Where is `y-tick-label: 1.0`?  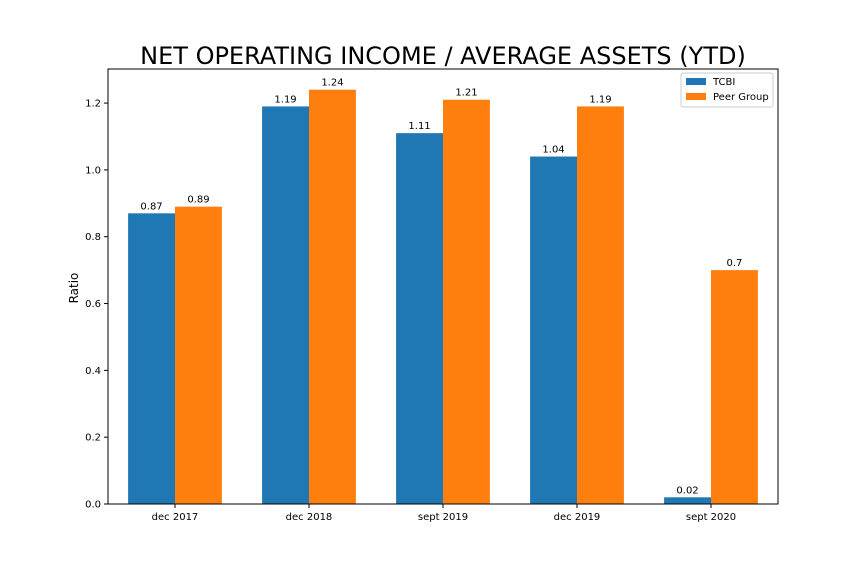 y-tick-label: 1.0 is located at coordinates (93, 170).